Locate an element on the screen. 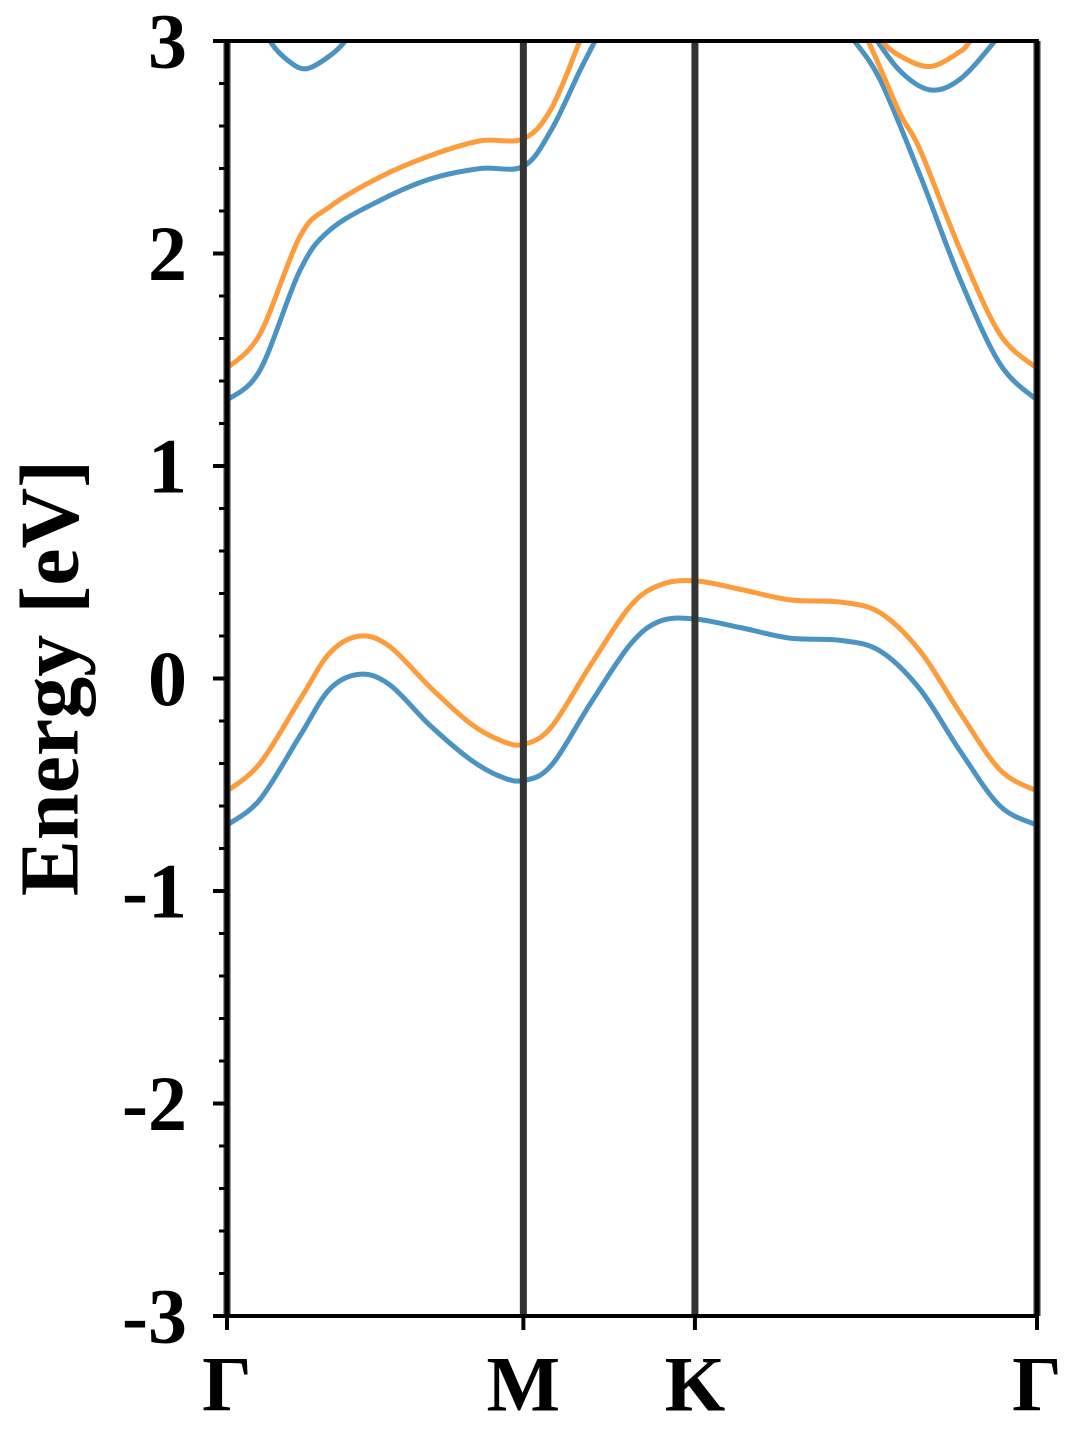 This screenshot has height=1440, width=1080. y-tick-label: 1 is located at coordinates (167, 466).